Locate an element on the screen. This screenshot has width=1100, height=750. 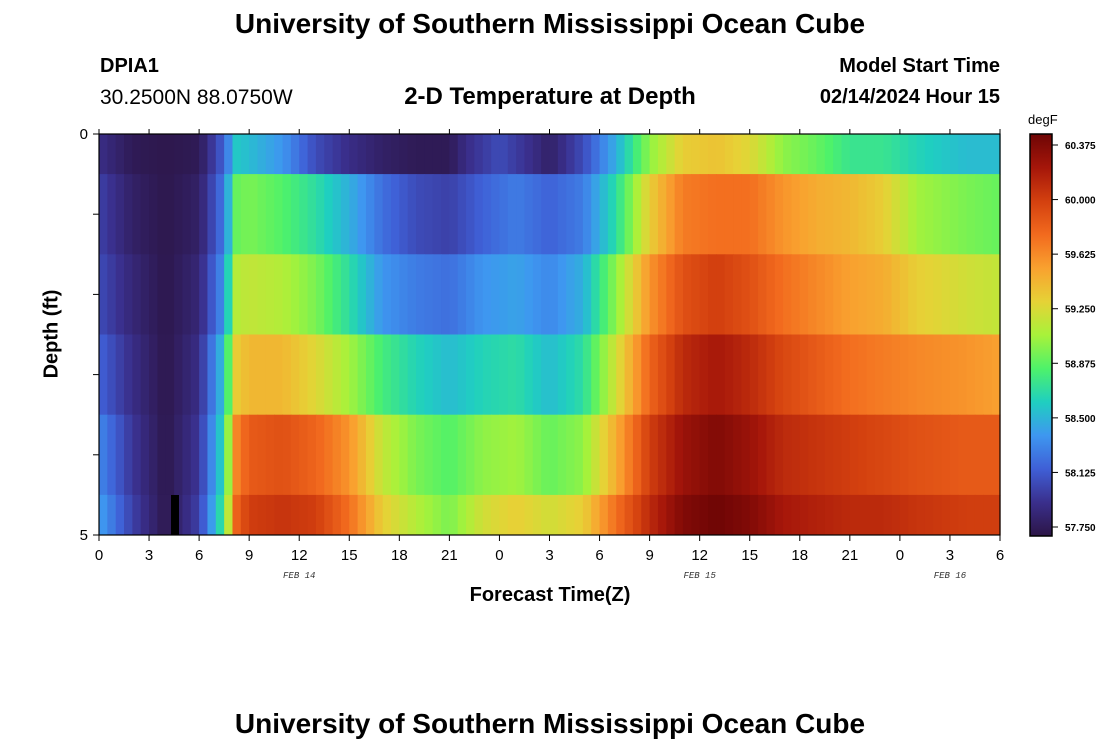
x-tick-label: 9 is located at coordinates (649, 555).